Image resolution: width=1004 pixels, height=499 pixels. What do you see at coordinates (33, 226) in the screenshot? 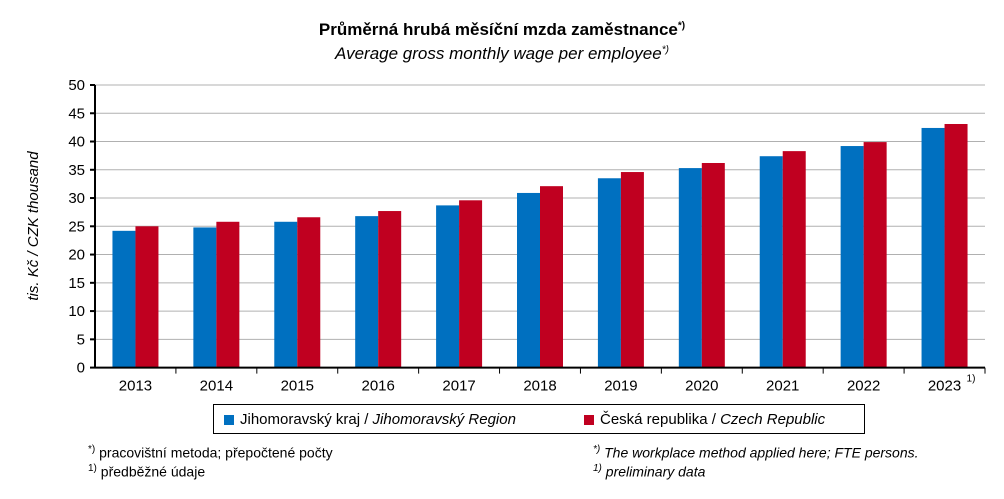
I see `y-axis-label: tis. Kč / CZK thousand` at bounding box center [33, 226].